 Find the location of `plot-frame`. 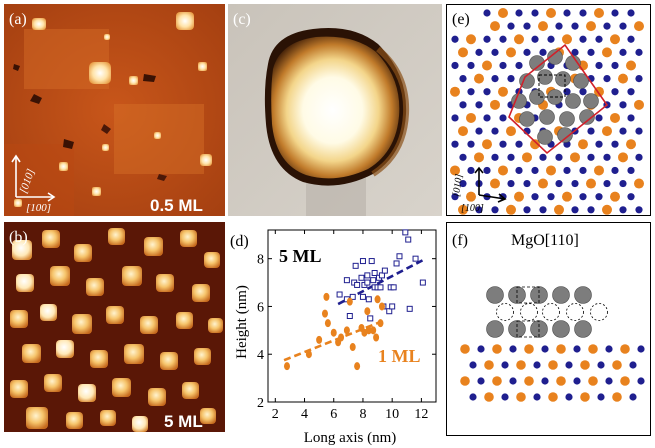

plot-frame is located at coordinates (352, 316).